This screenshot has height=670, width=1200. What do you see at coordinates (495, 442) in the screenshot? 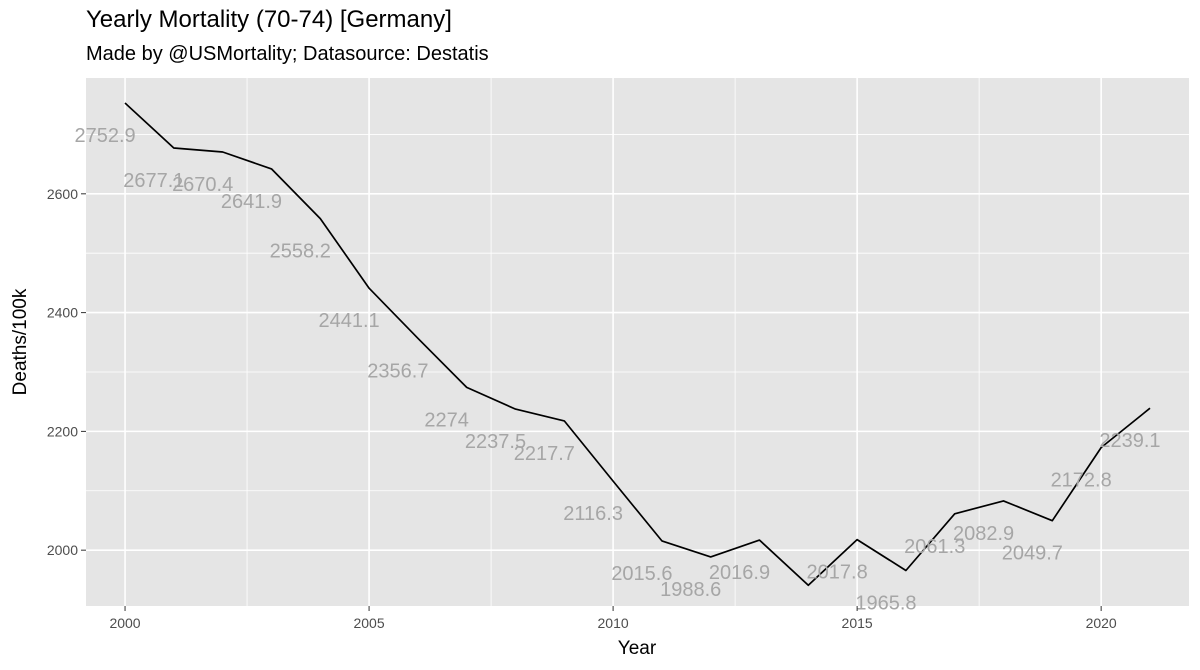
I see `data-label: 2237.5` at bounding box center [495, 442].